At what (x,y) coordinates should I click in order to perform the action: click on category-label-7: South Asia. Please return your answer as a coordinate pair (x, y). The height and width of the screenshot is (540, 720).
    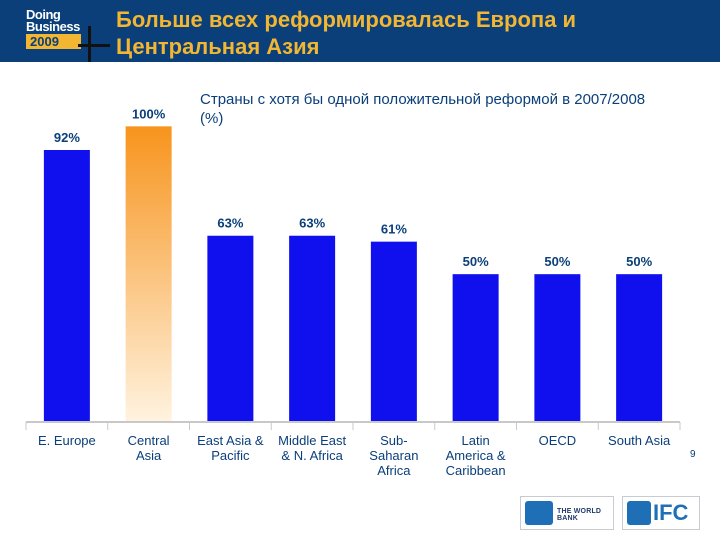
    Looking at the image, I should click on (639, 440).